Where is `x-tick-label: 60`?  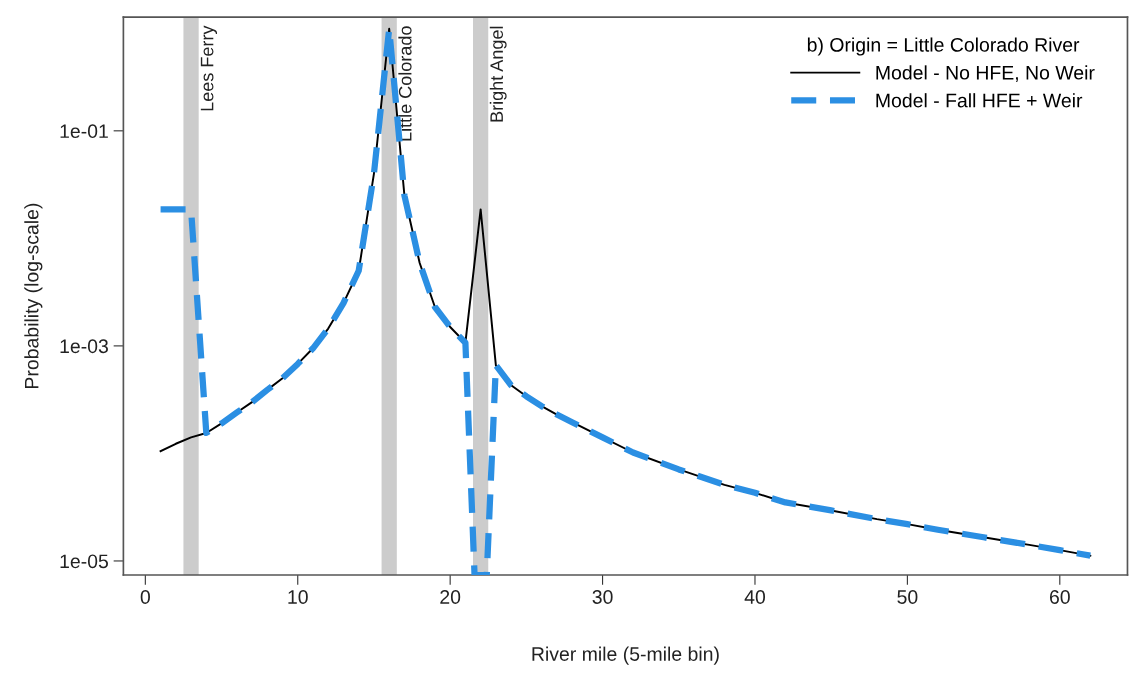 x-tick-label: 60 is located at coordinates (1059, 597).